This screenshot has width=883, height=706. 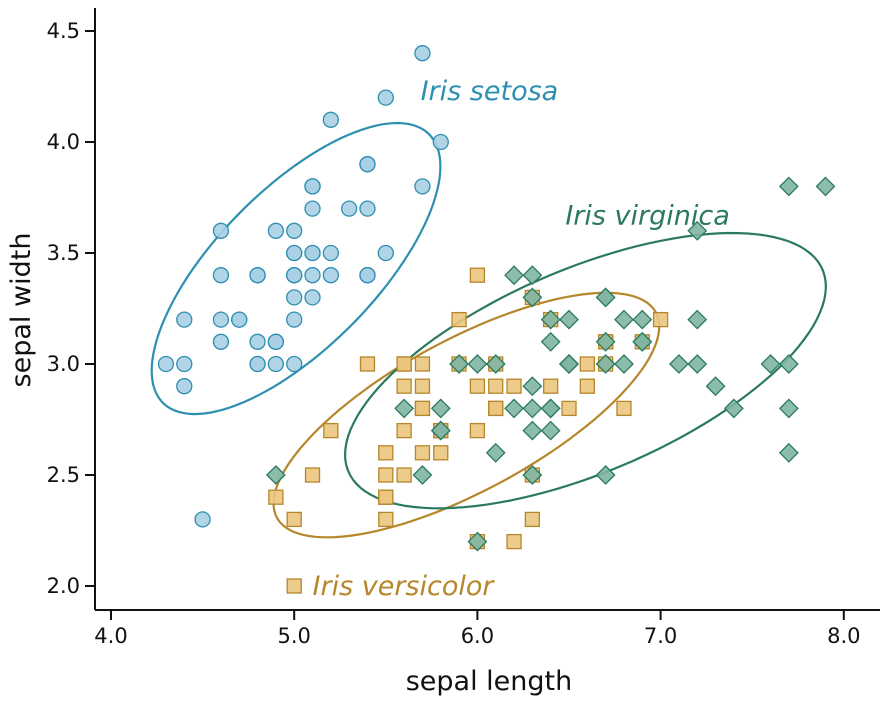 What do you see at coordinates (63, 253) in the screenshot?
I see `y-tick-label: 3.5` at bounding box center [63, 253].